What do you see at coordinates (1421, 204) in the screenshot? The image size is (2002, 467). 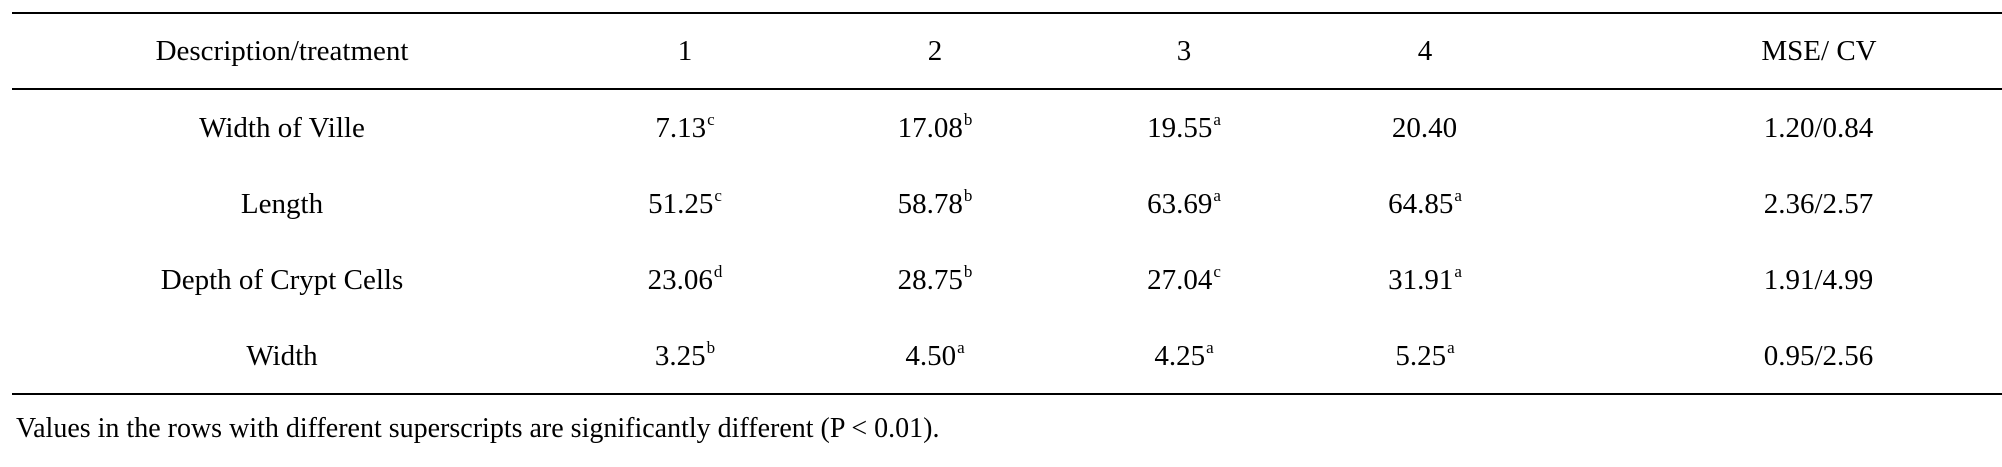 I see `cell-value: 64.85` at bounding box center [1421, 204].